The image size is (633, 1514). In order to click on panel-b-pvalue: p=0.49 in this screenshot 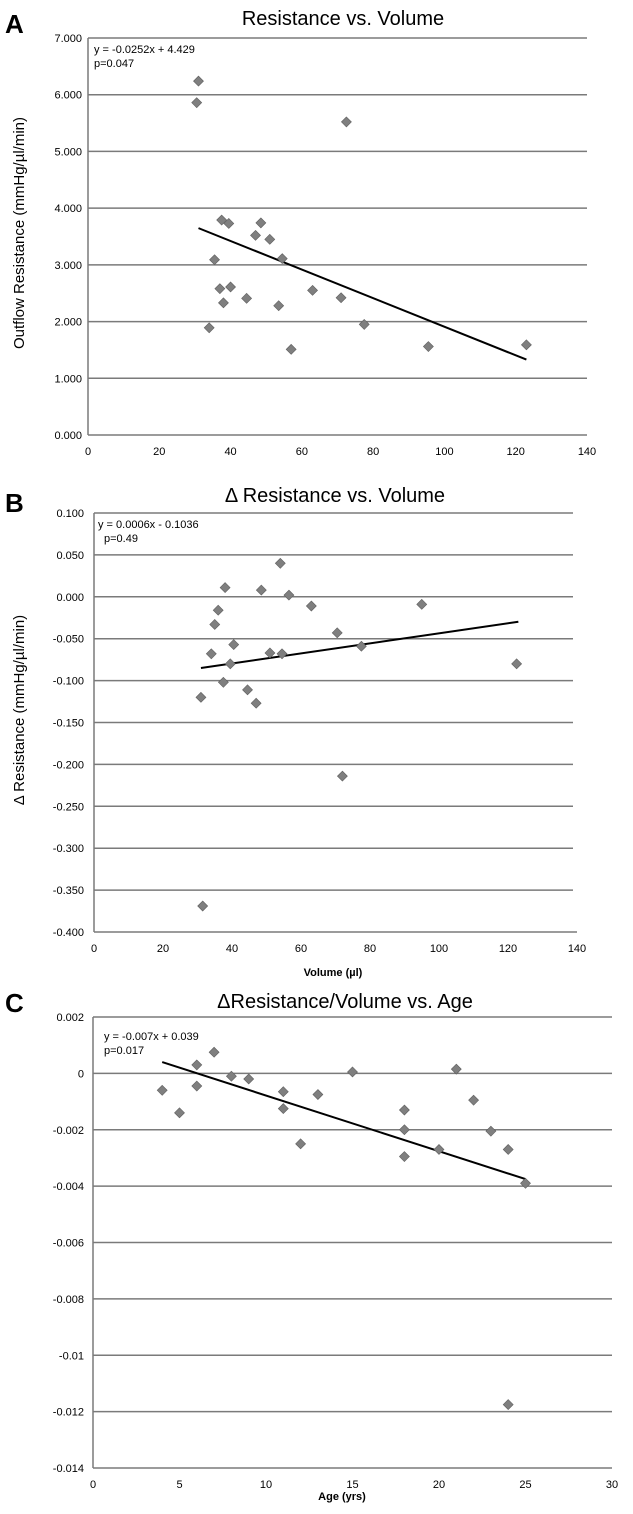, I will do `click(121, 539)`.